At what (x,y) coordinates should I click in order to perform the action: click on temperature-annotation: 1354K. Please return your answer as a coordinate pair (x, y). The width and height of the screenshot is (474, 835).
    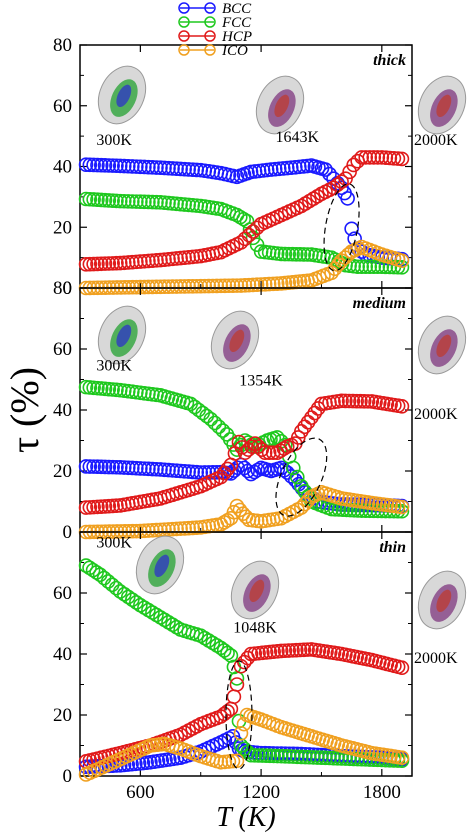
    Looking at the image, I should click on (261, 381).